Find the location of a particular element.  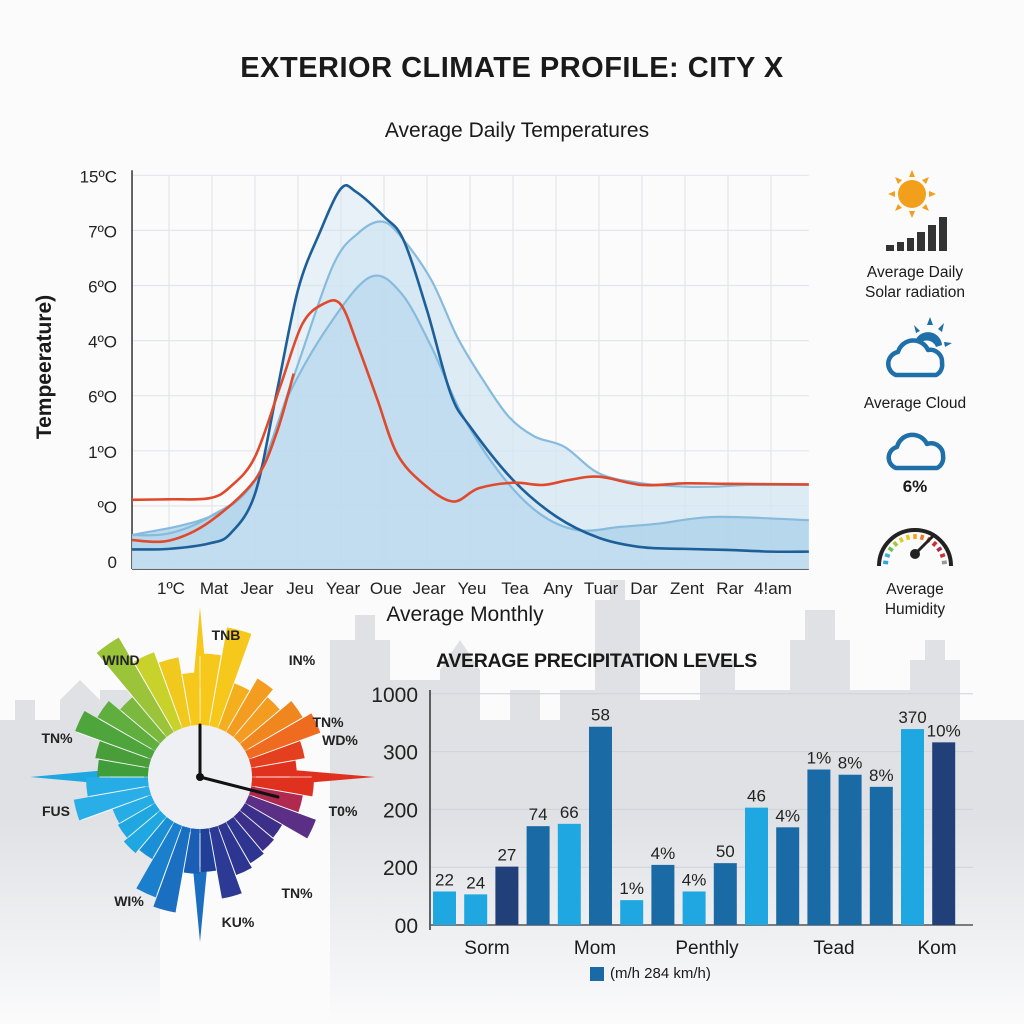

y-tick-label: 15ºC is located at coordinates (98, 176).